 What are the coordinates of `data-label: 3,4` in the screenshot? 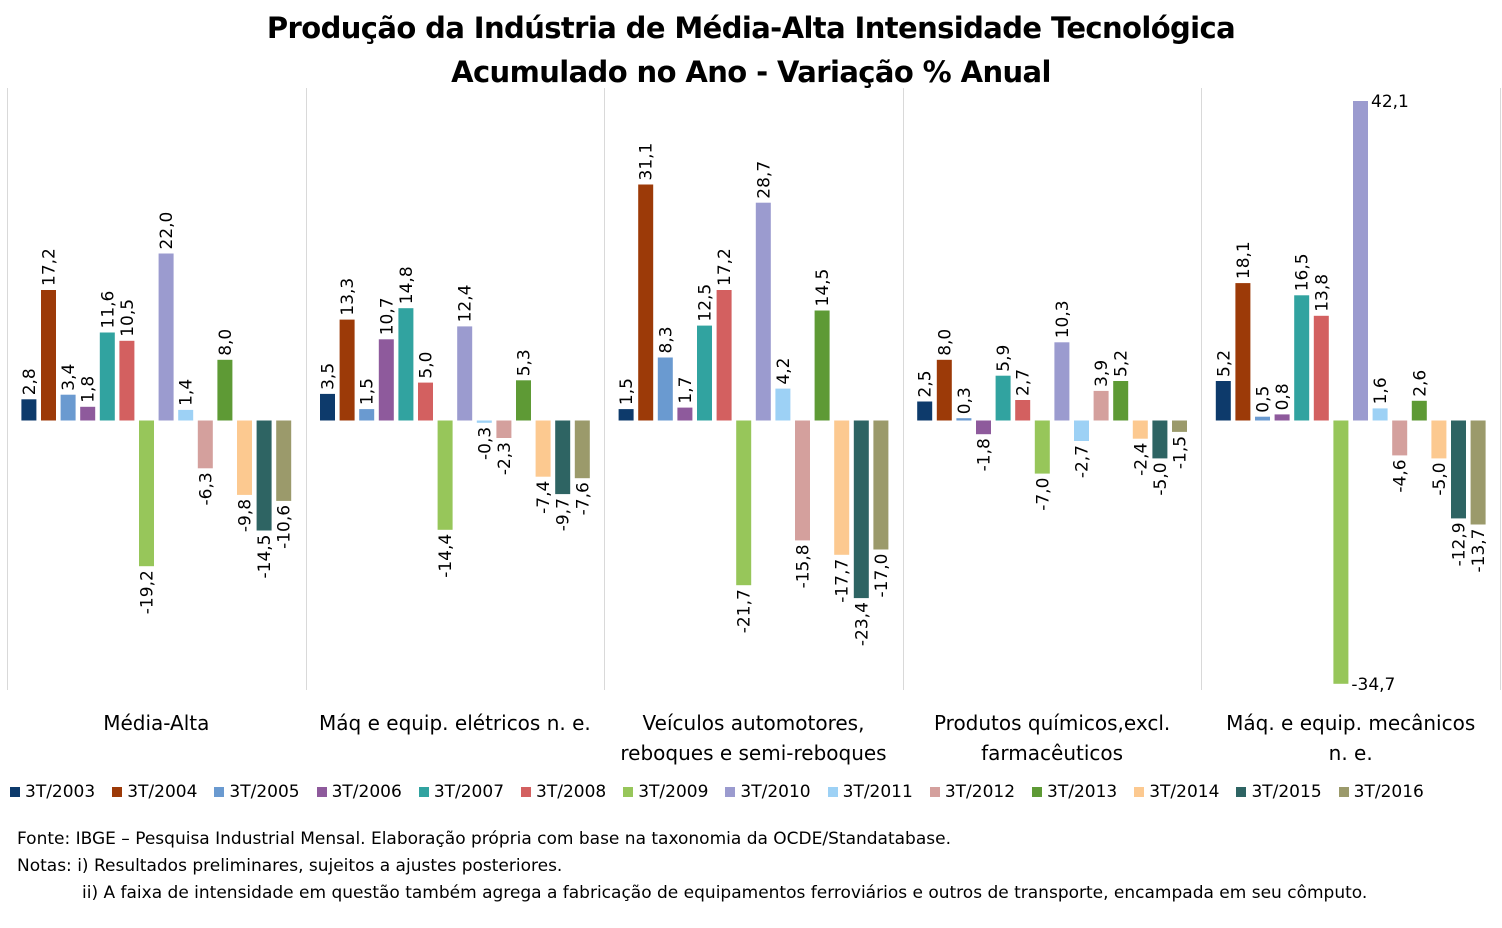 It's located at (69, 377).